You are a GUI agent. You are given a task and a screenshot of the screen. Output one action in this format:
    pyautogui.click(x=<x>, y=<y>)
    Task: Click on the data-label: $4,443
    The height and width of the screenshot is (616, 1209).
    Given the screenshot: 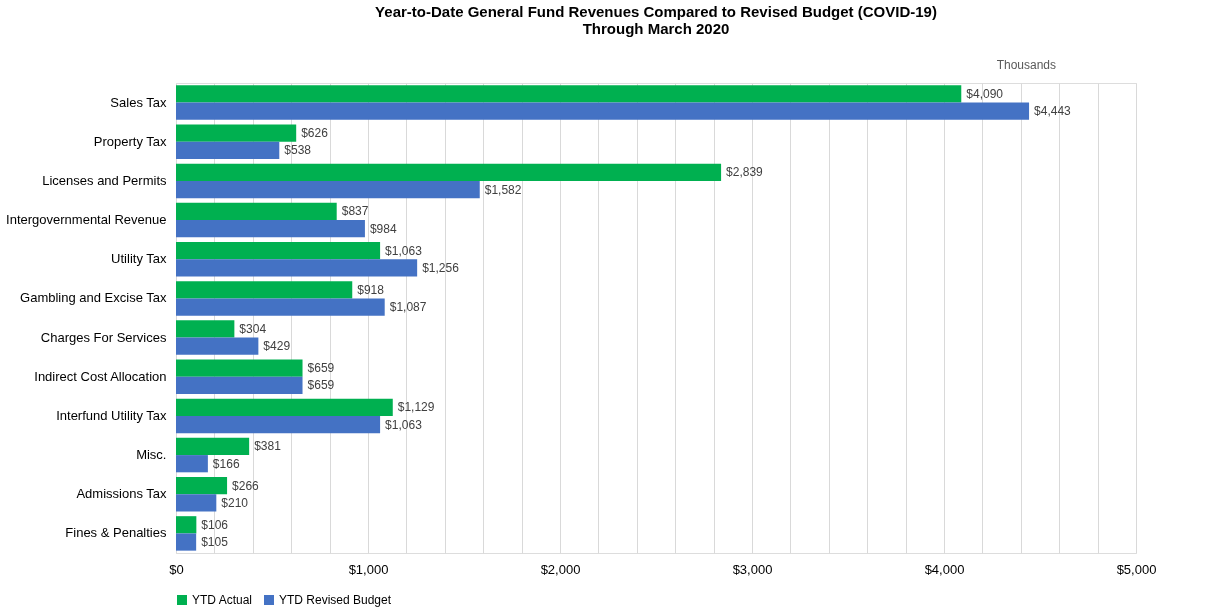 What is the action you would take?
    pyautogui.click(x=1053, y=111)
    